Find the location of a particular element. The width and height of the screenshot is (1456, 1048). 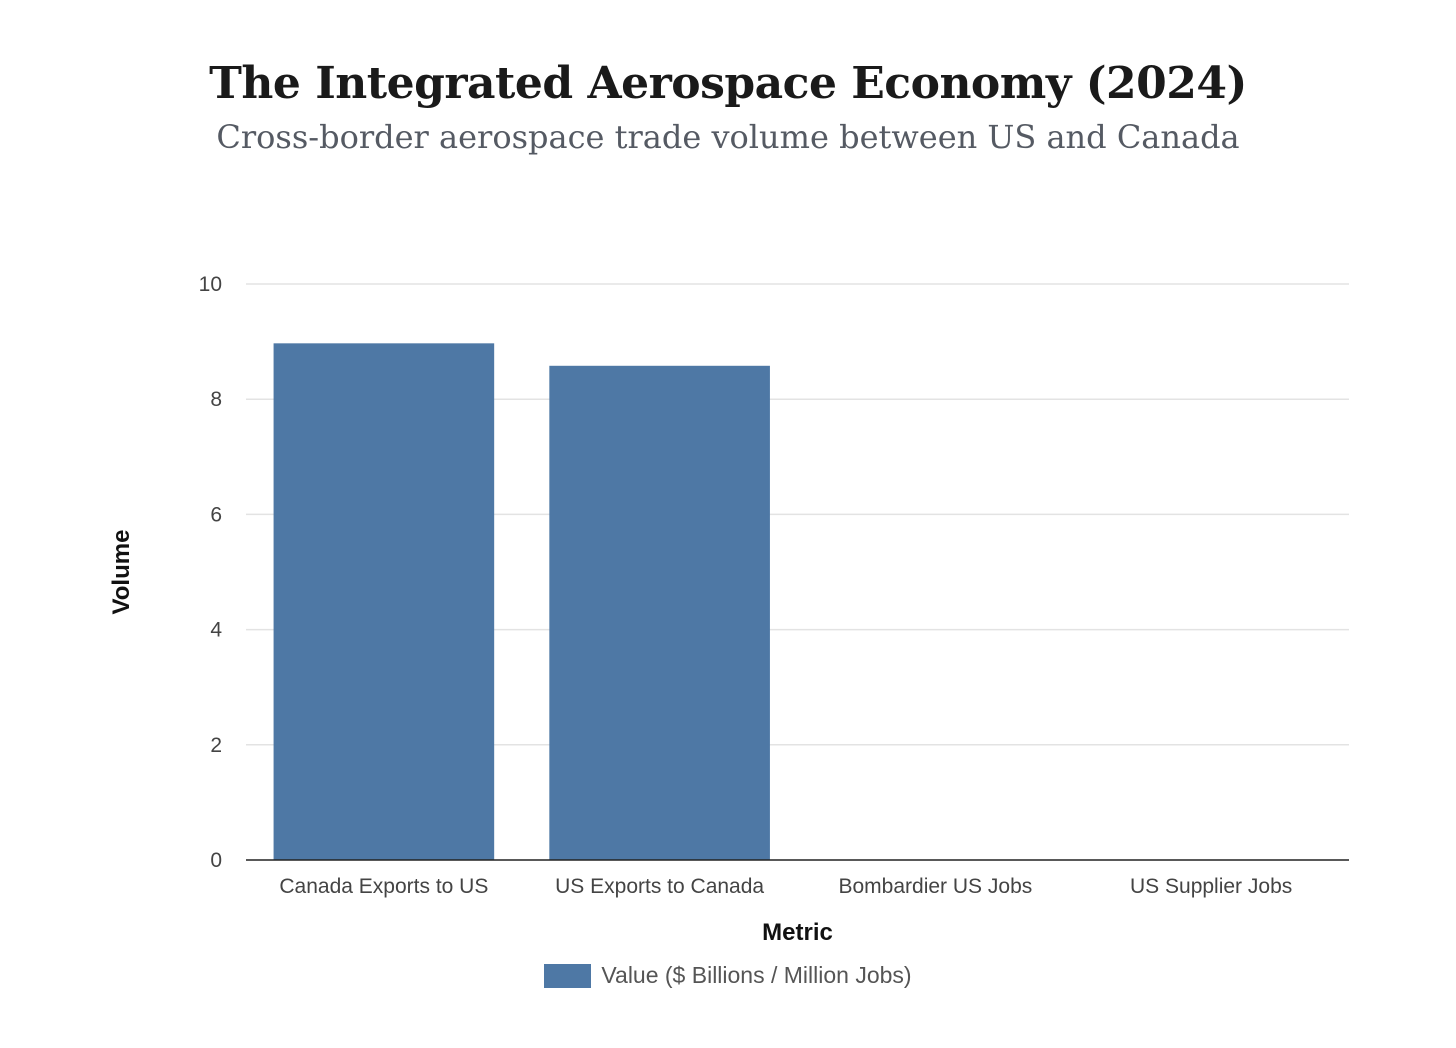

x-tick-label: US Exports to Canada is located at coordinates (659, 886).